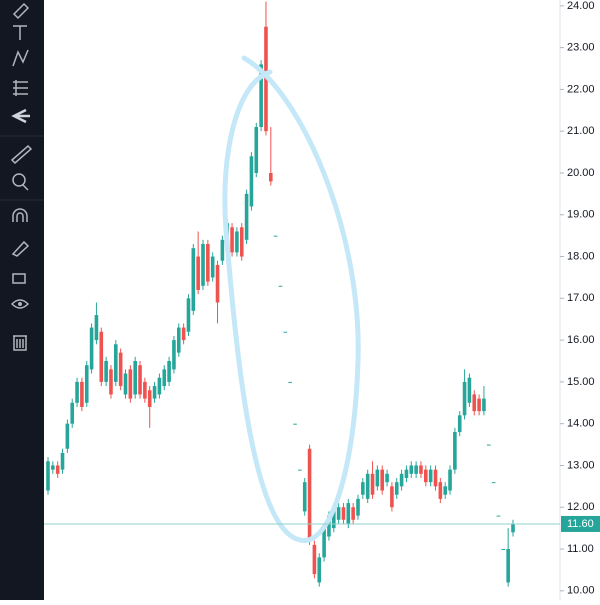 This screenshot has width=600, height=605. I want to click on visibility-tool, so click(20, 304).